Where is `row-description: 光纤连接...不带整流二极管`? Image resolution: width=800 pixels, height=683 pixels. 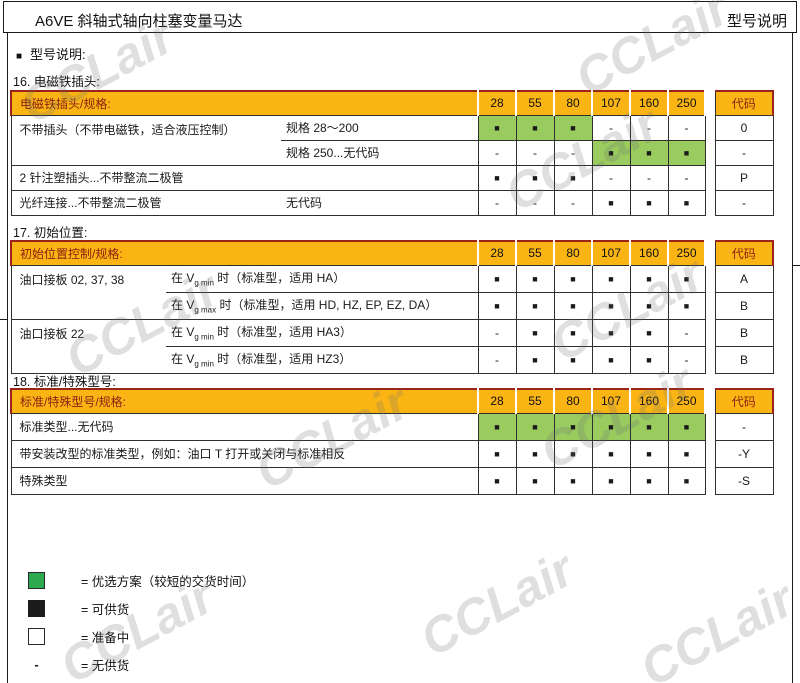 row-description: 光纤连接...不带整流二极管 is located at coordinates (145, 202).